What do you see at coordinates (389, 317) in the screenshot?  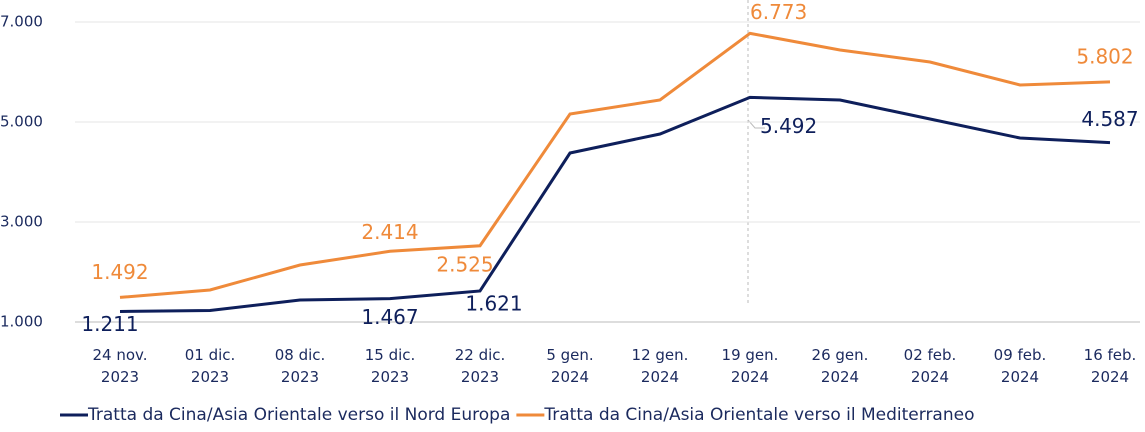 I see `value-label: 1.467` at bounding box center [389, 317].